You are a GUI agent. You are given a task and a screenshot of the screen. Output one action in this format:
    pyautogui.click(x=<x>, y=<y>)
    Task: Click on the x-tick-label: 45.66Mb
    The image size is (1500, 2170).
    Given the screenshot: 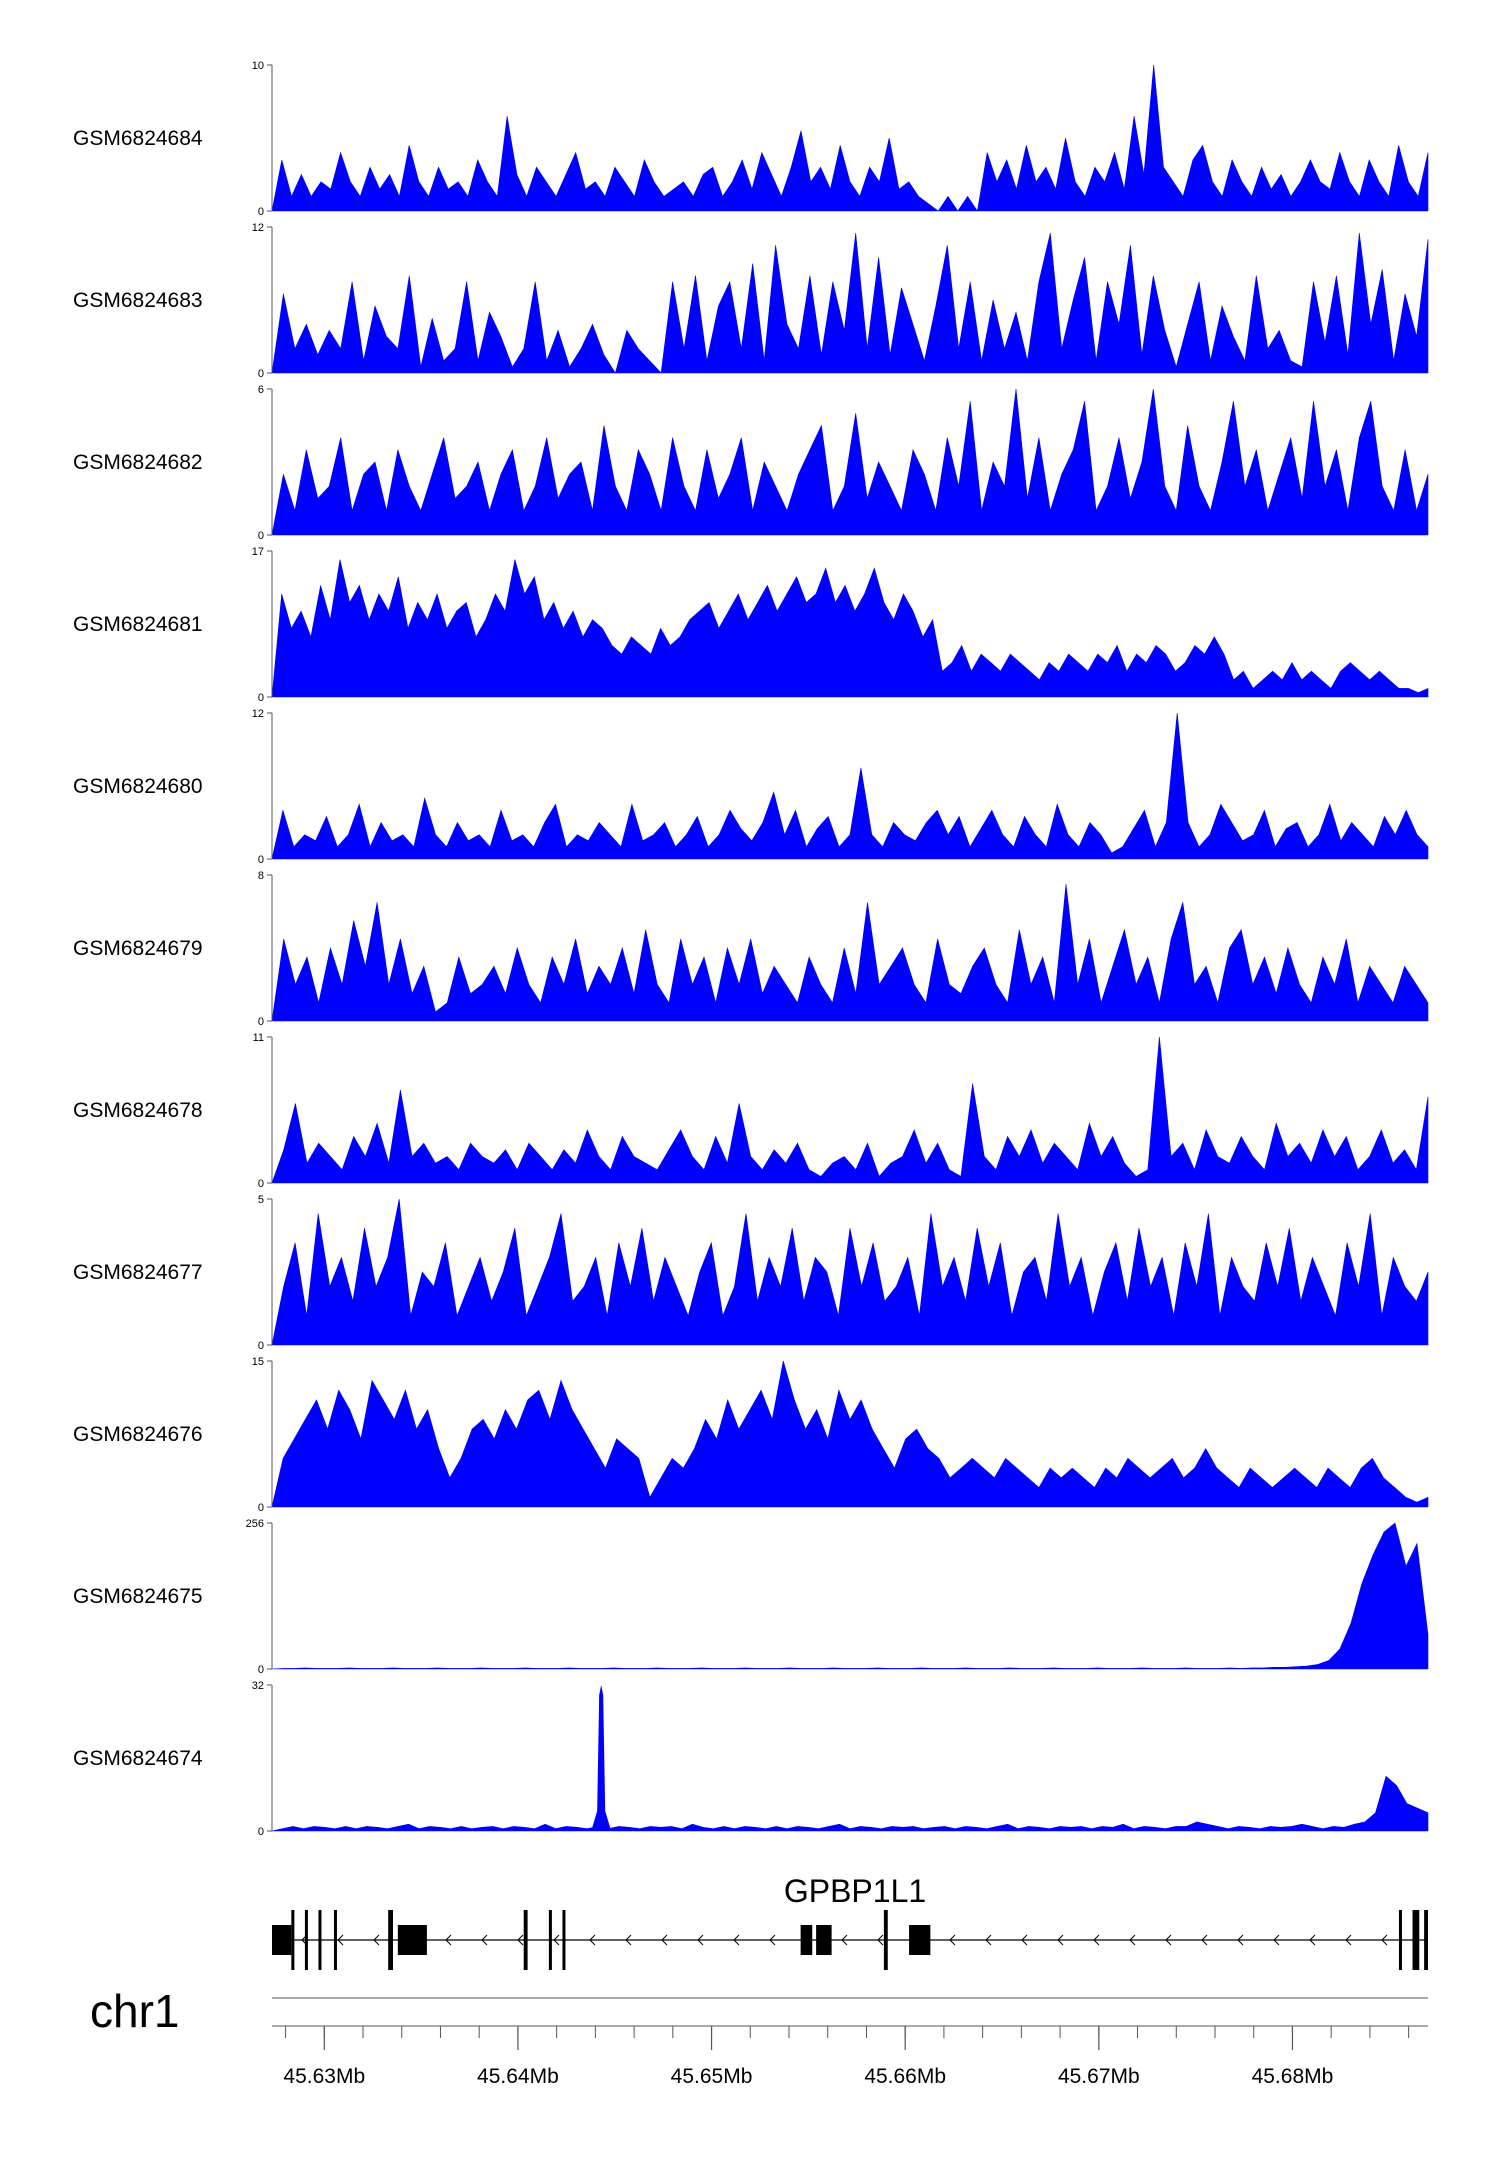 What is the action you would take?
    pyautogui.click(x=905, y=2076)
    